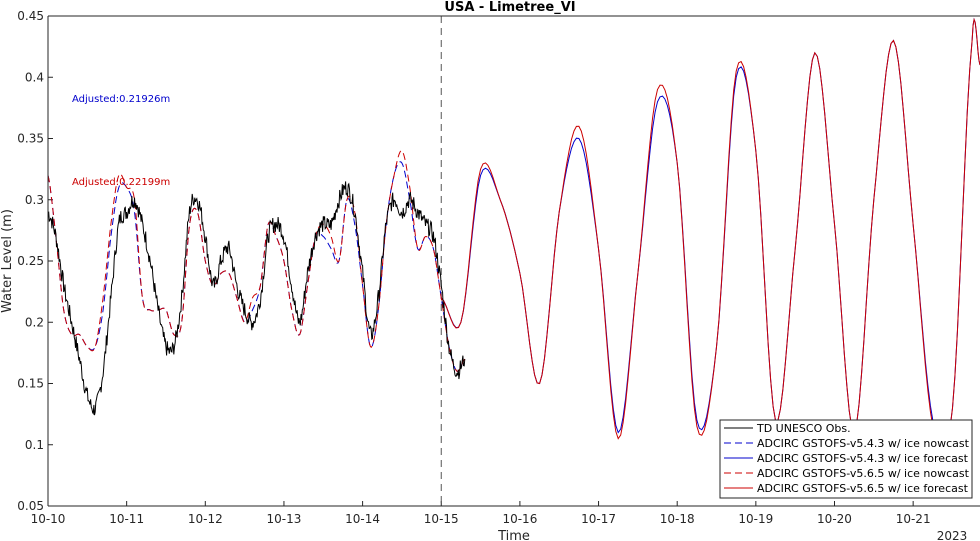  I want to click on y-tick-label: 0.25, so click(30, 261).